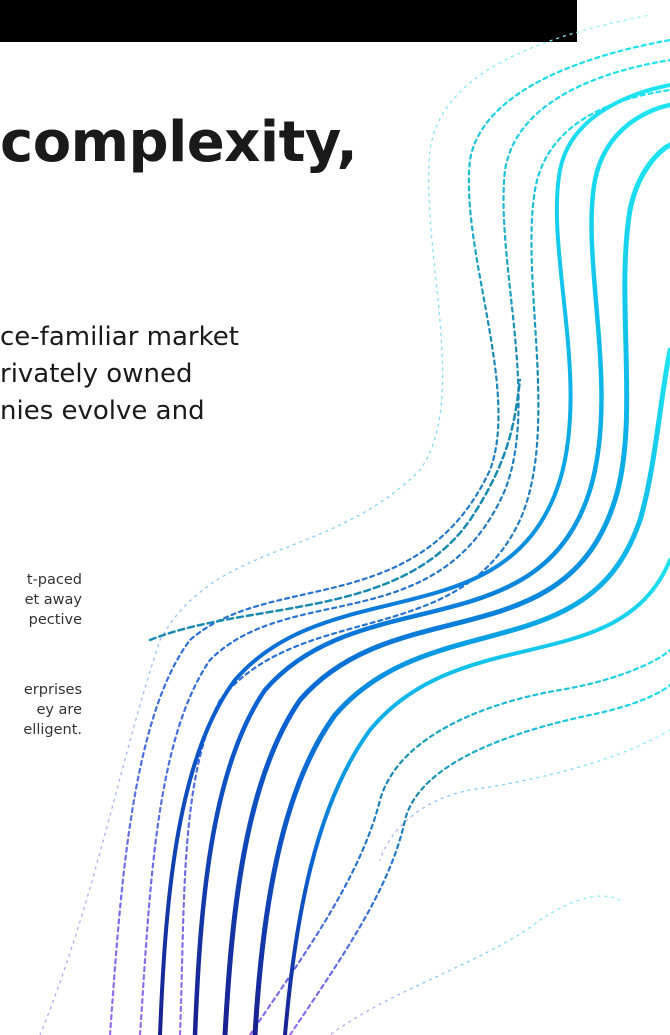  What do you see at coordinates (59, 710) in the screenshot?
I see `body-paragraph-2-line-2: ey are` at bounding box center [59, 710].